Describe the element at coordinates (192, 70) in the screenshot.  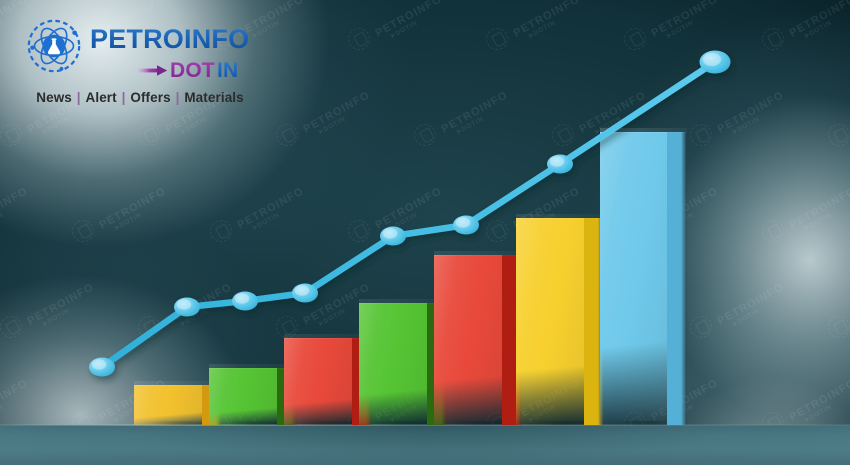
I see `brand-dot-text: DOT` at that location.